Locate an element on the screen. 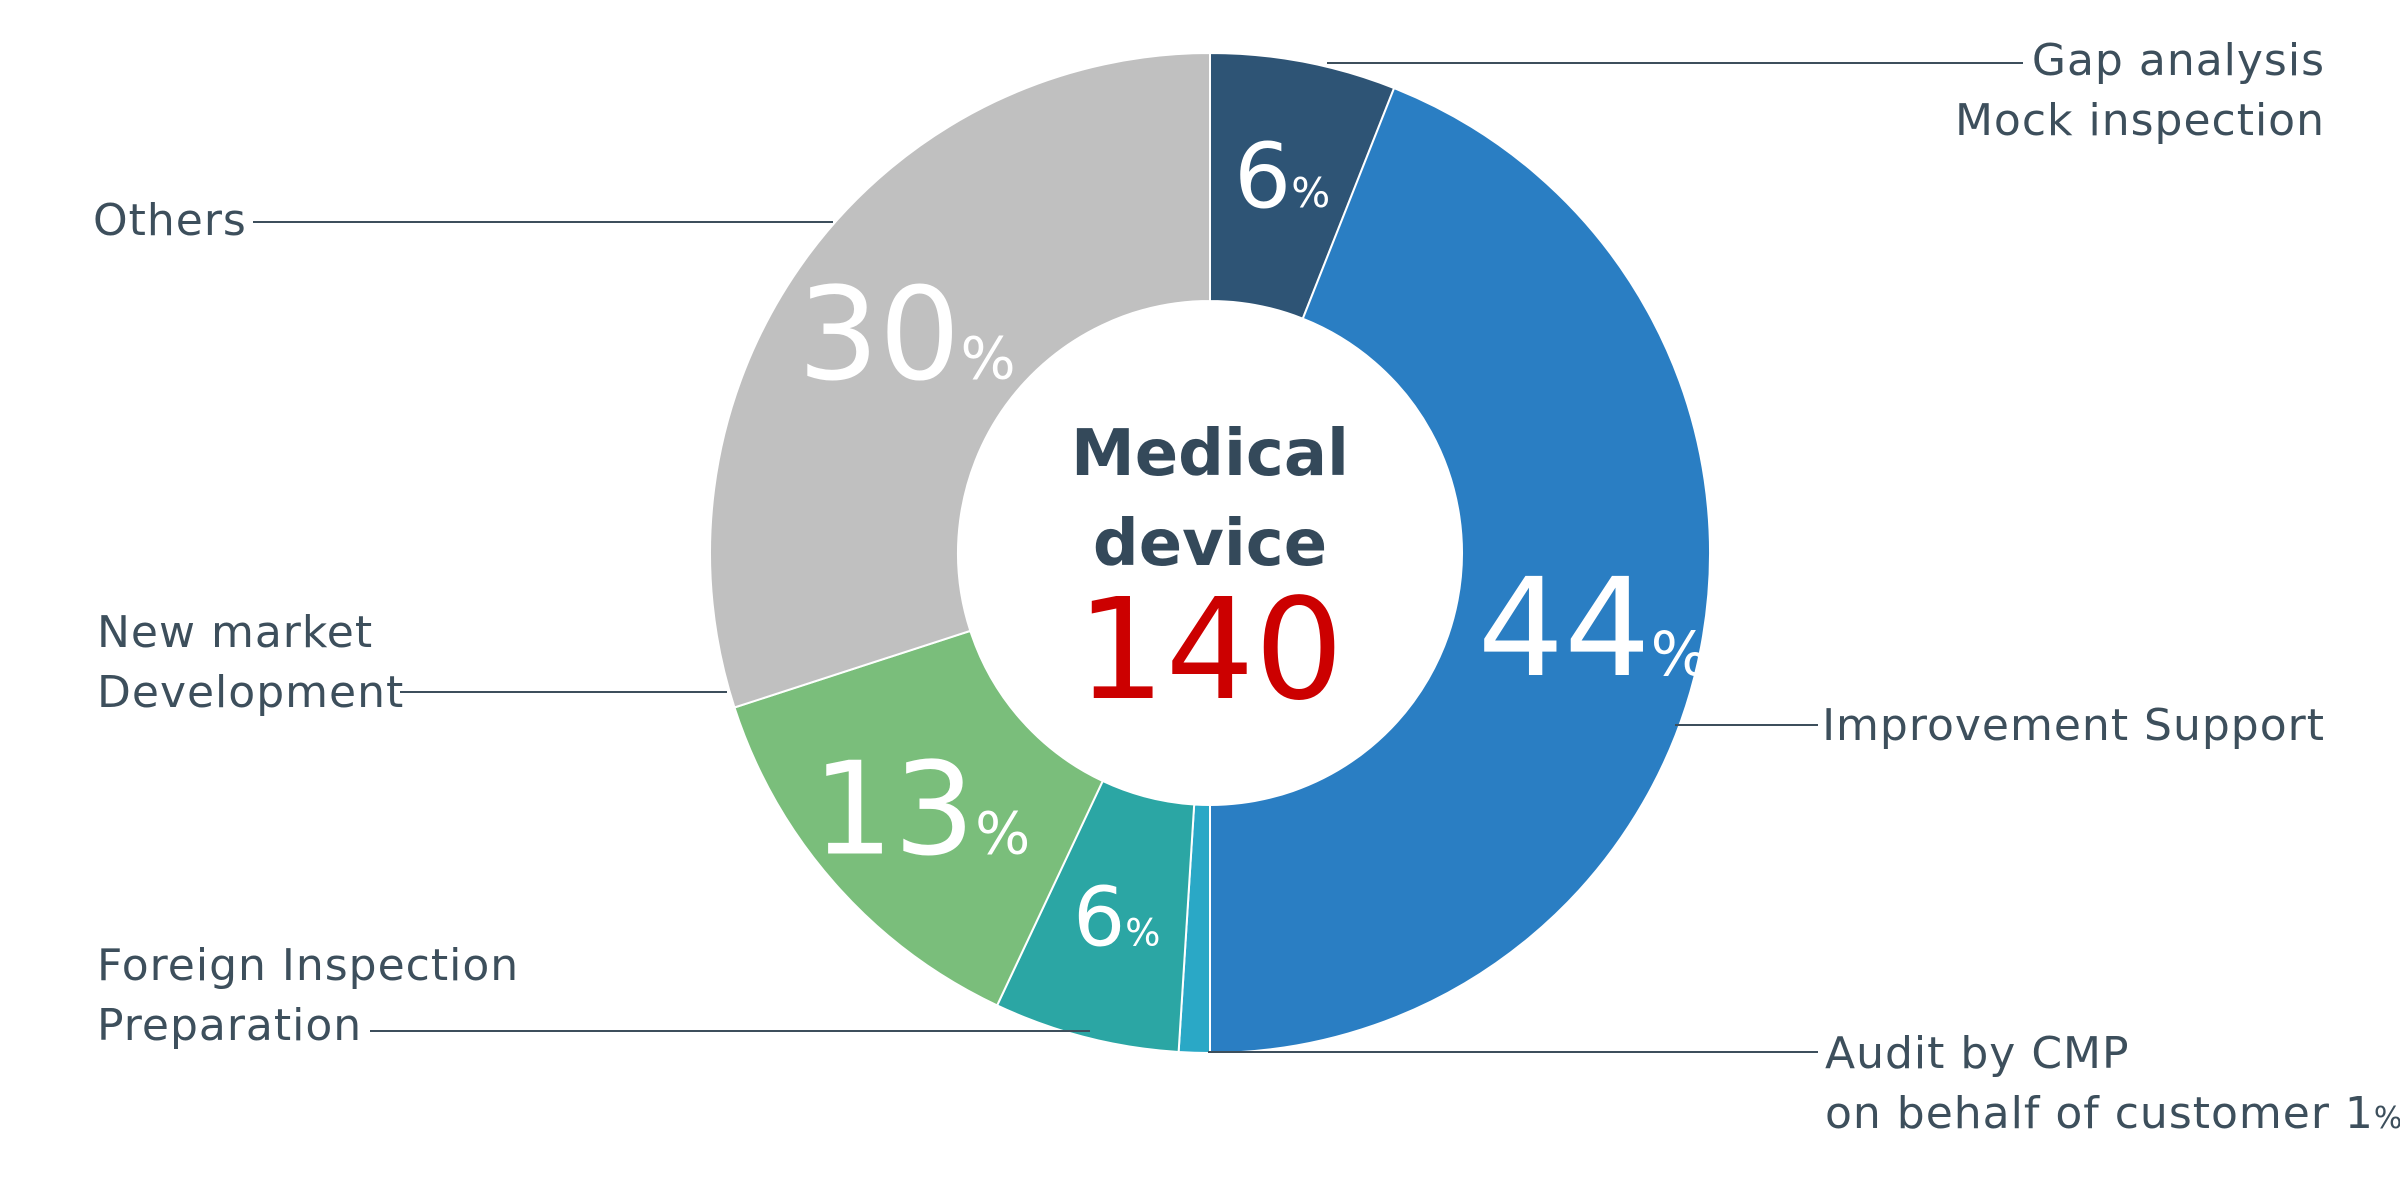 The height and width of the screenshot is (1200, 2400). center-label: Medical device 140 is located at coordinates (1210, 574).